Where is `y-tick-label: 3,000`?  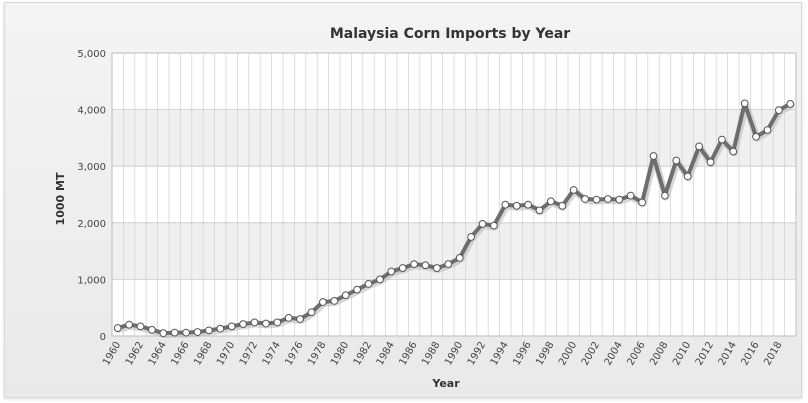 y-tick-label: 3,000 is located at coordinates (91, 167).